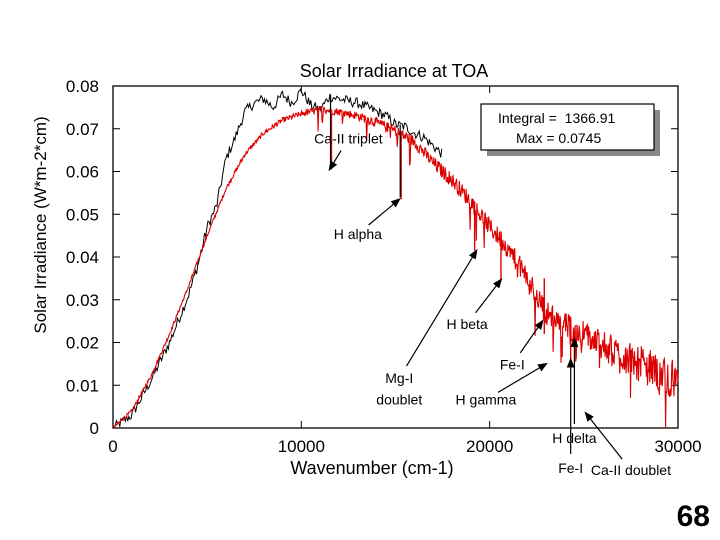 The height and width of the screenshot is (540, 720). Describe the element at coordinates (677, 446) in the screenshot. I see `x-tick-label: 30000` at that location.